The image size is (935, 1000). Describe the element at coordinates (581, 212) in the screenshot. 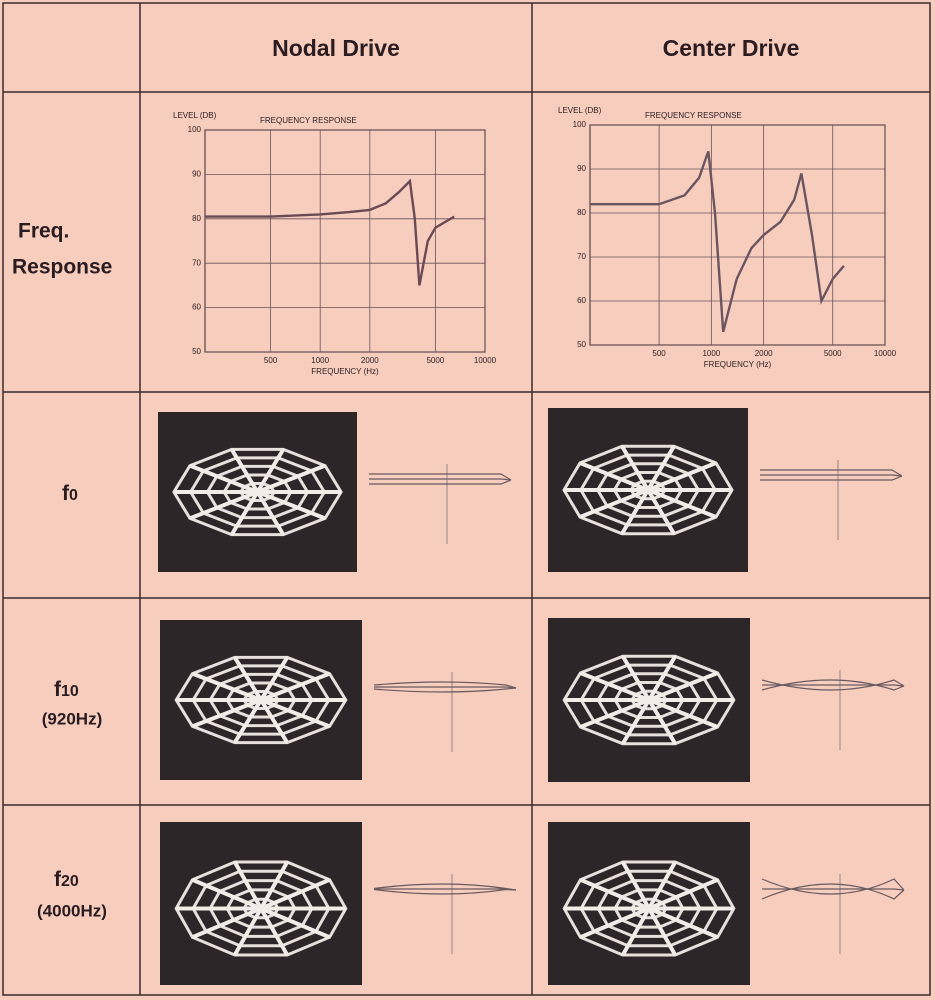

I see `y-tick-label: 80` at that location.